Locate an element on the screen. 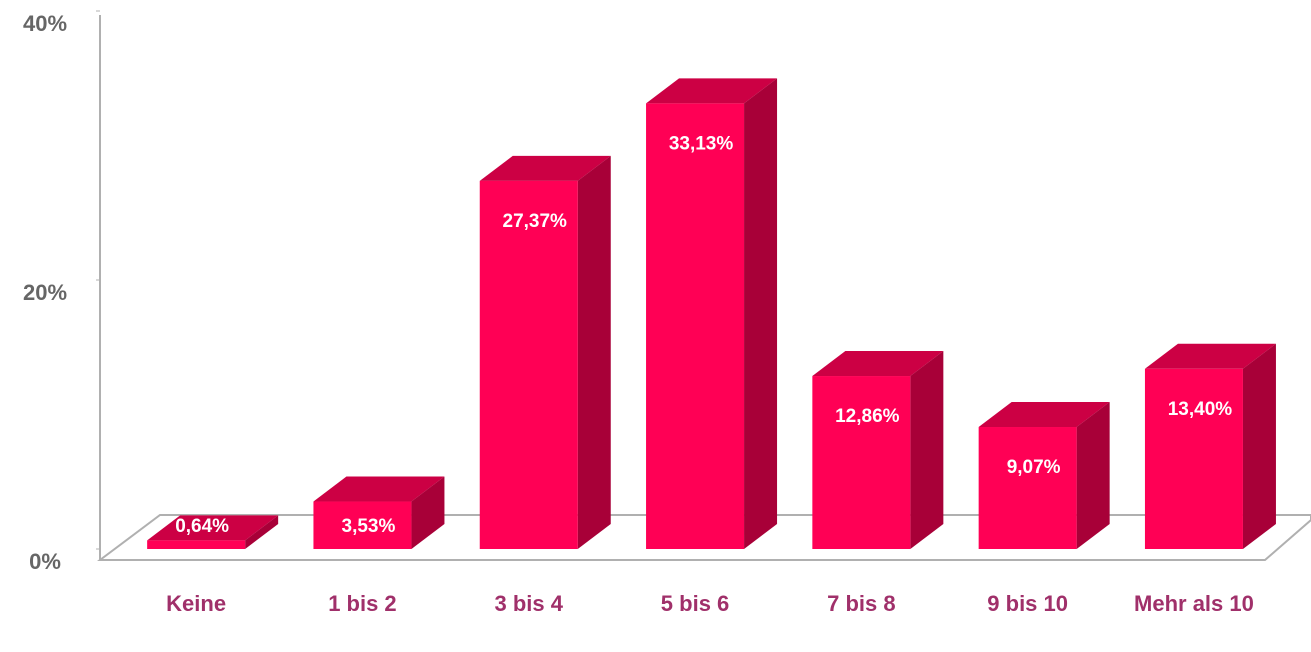  x-tick-label: Mehr als 10 is located at coordinates (1194, 603).